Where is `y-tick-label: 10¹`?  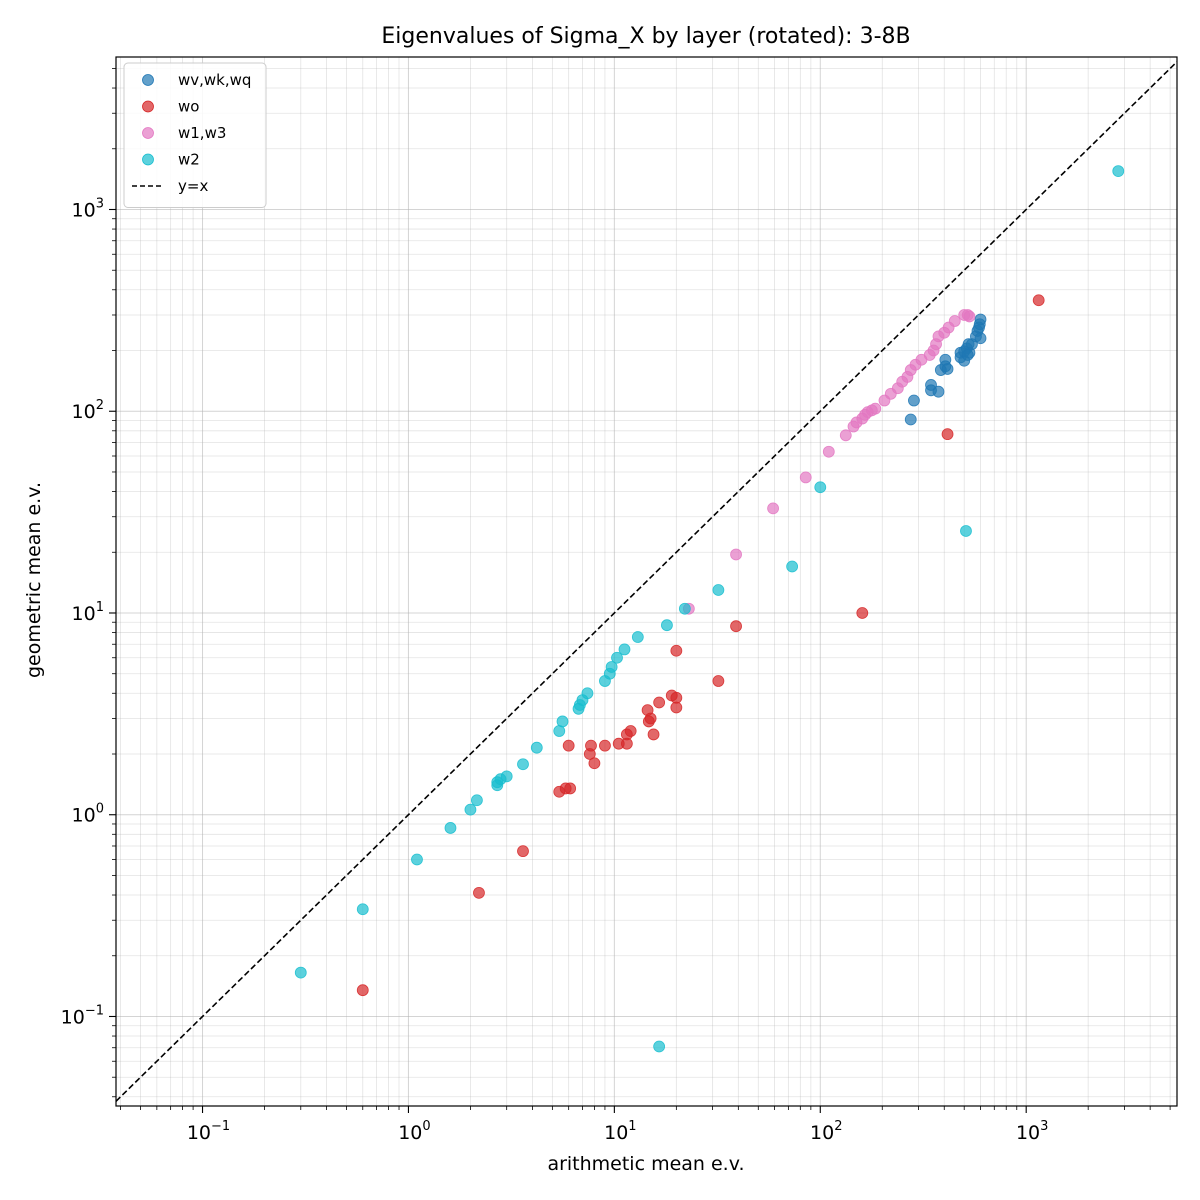 y-tick-label: 10¹ is located at coordinates (88, 612).